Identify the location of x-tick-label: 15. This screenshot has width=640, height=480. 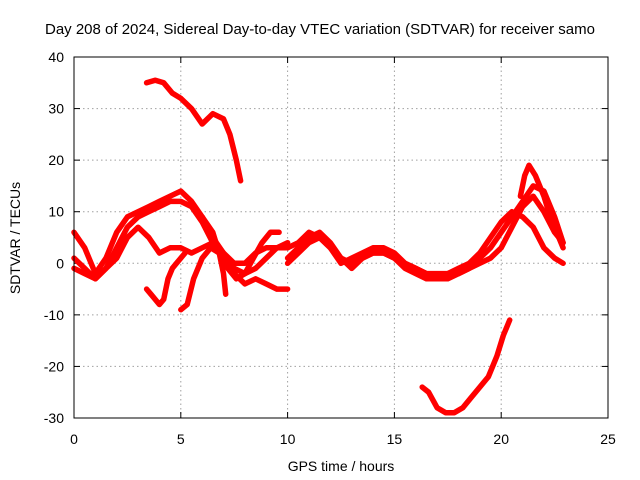
(395, 439).